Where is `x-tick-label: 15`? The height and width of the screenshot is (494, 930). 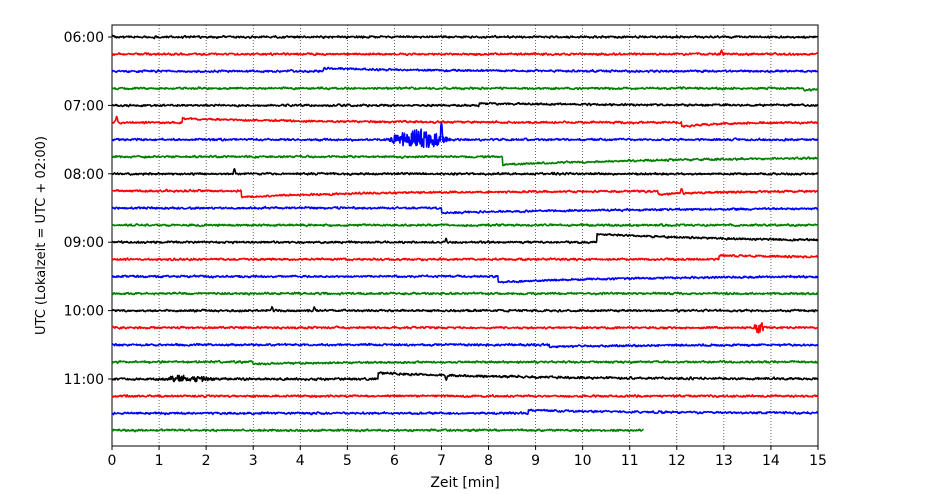
x-tick-label: 15 is located at coordinates (818, 461).